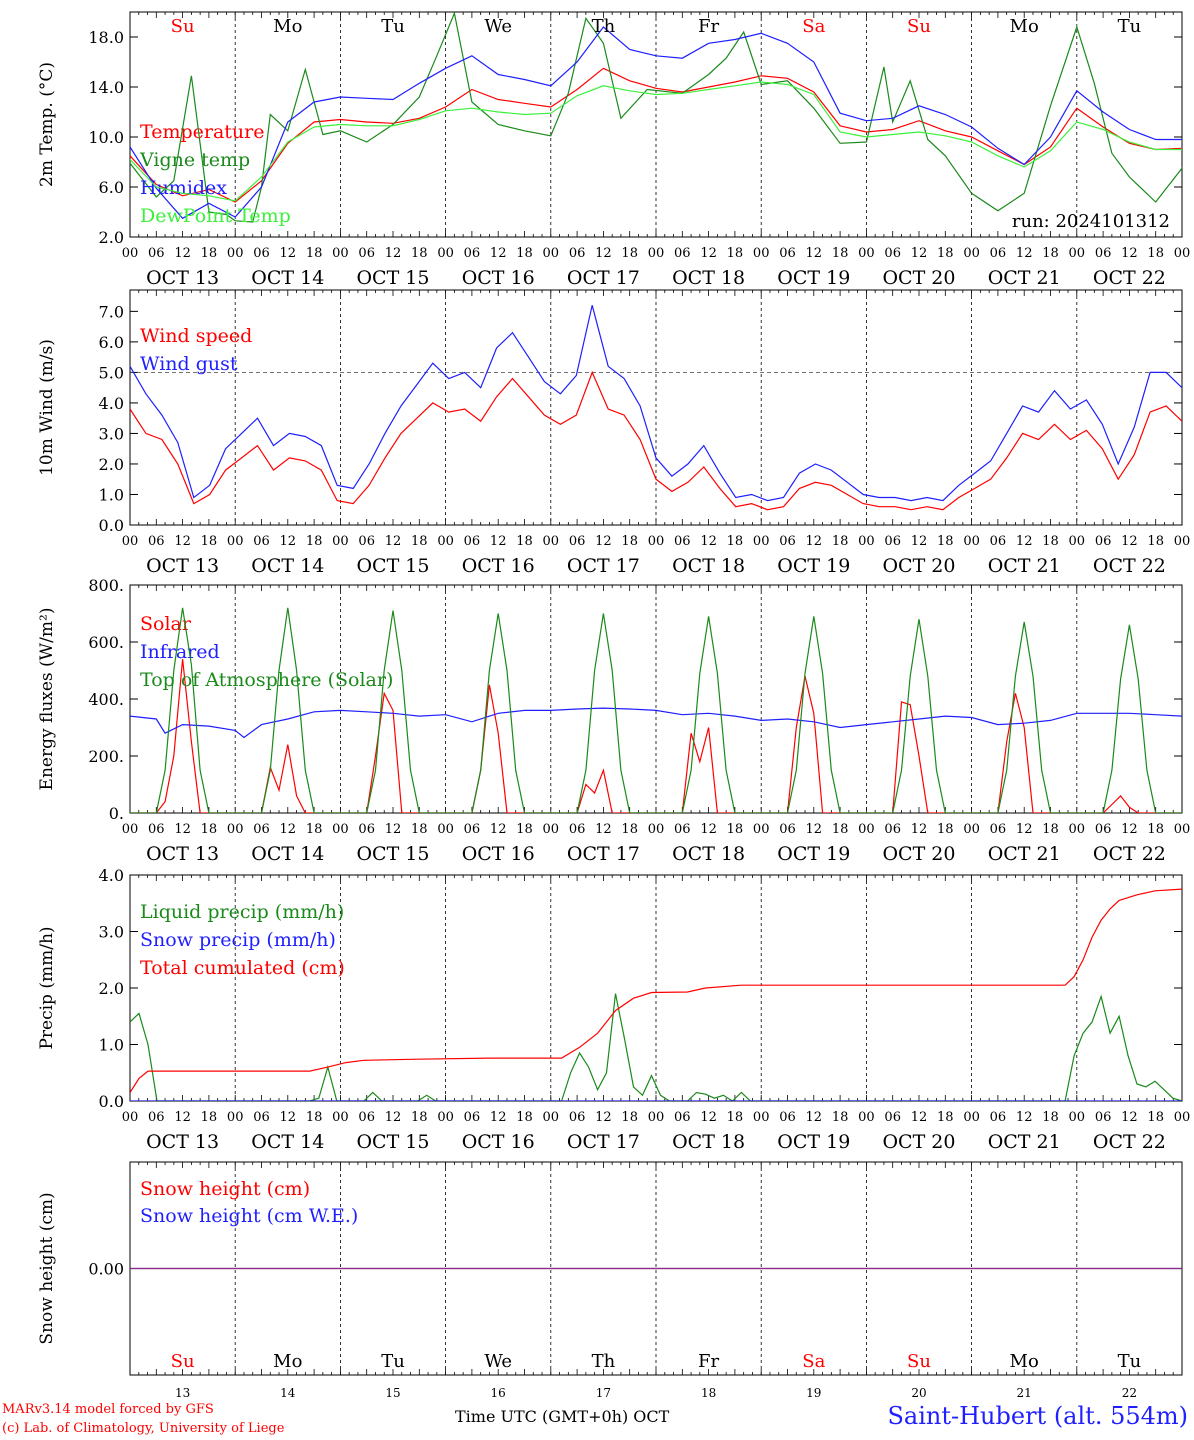 The height and width of the screenshot is (1440, 1194). I want to click on day-number: 22, so click(1129, 1393).